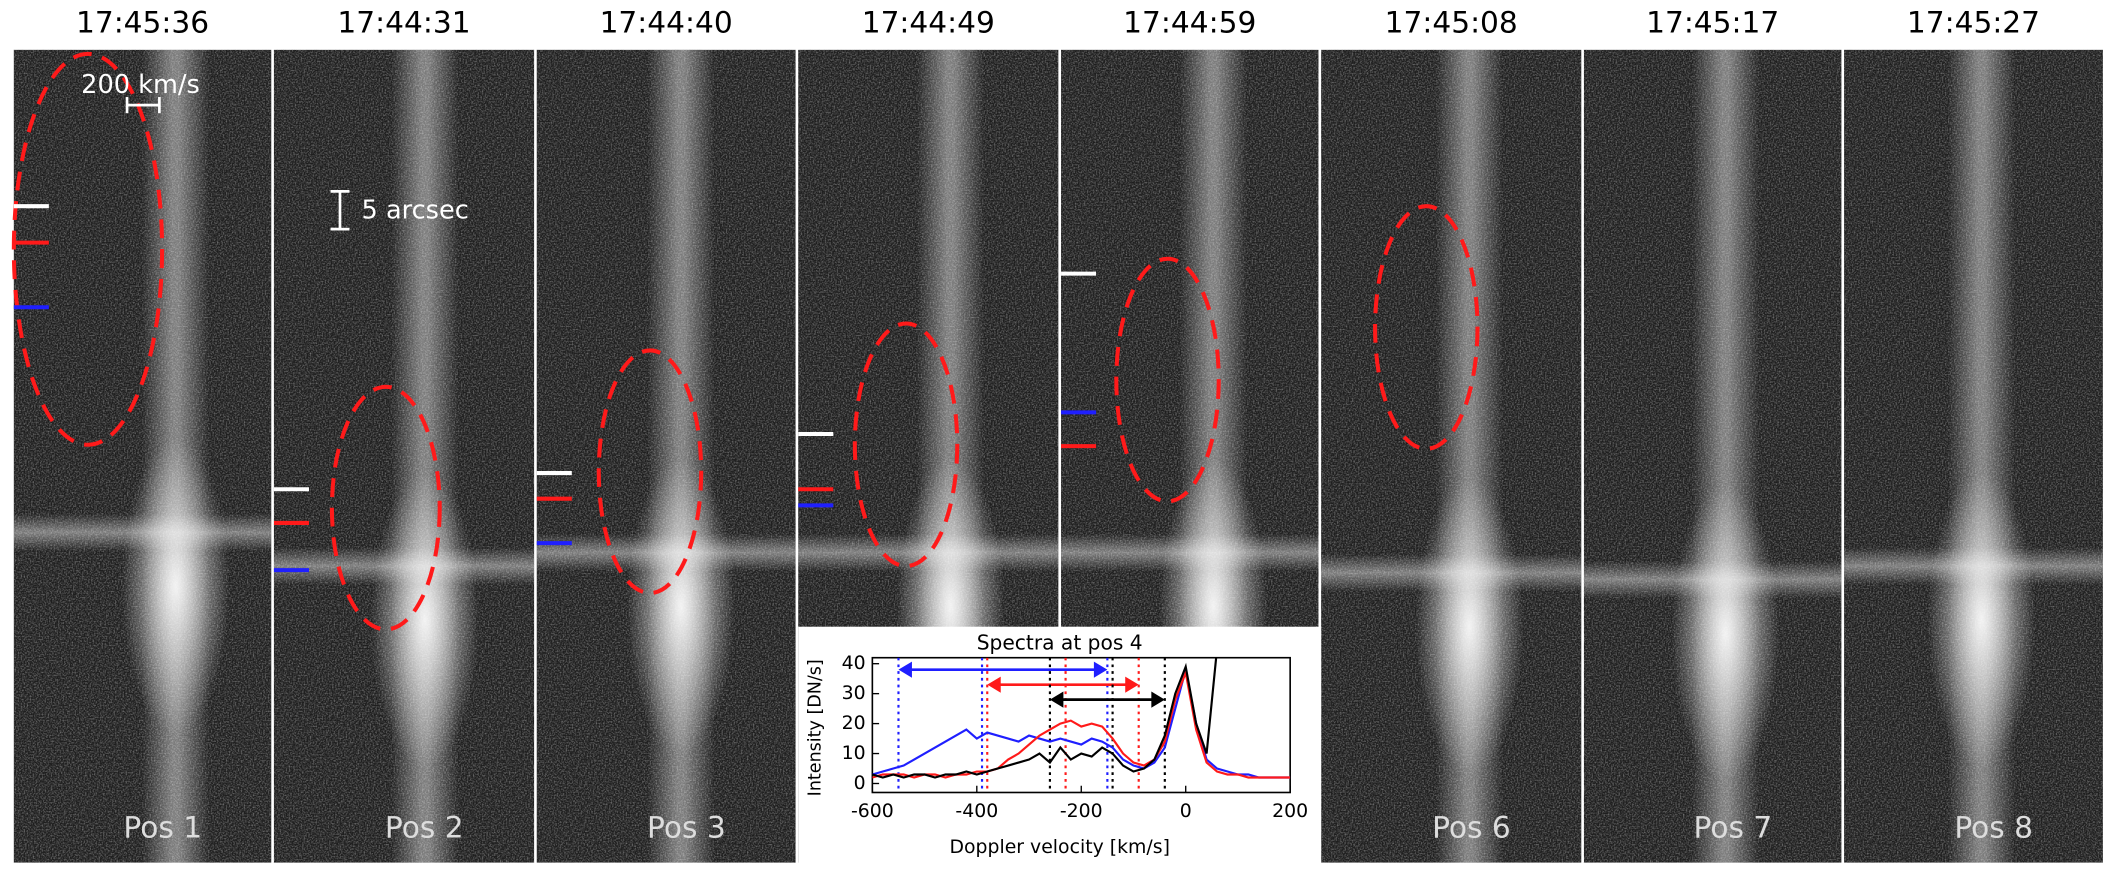  I want to click on panel-label: Pos 3, so click(686, 826).